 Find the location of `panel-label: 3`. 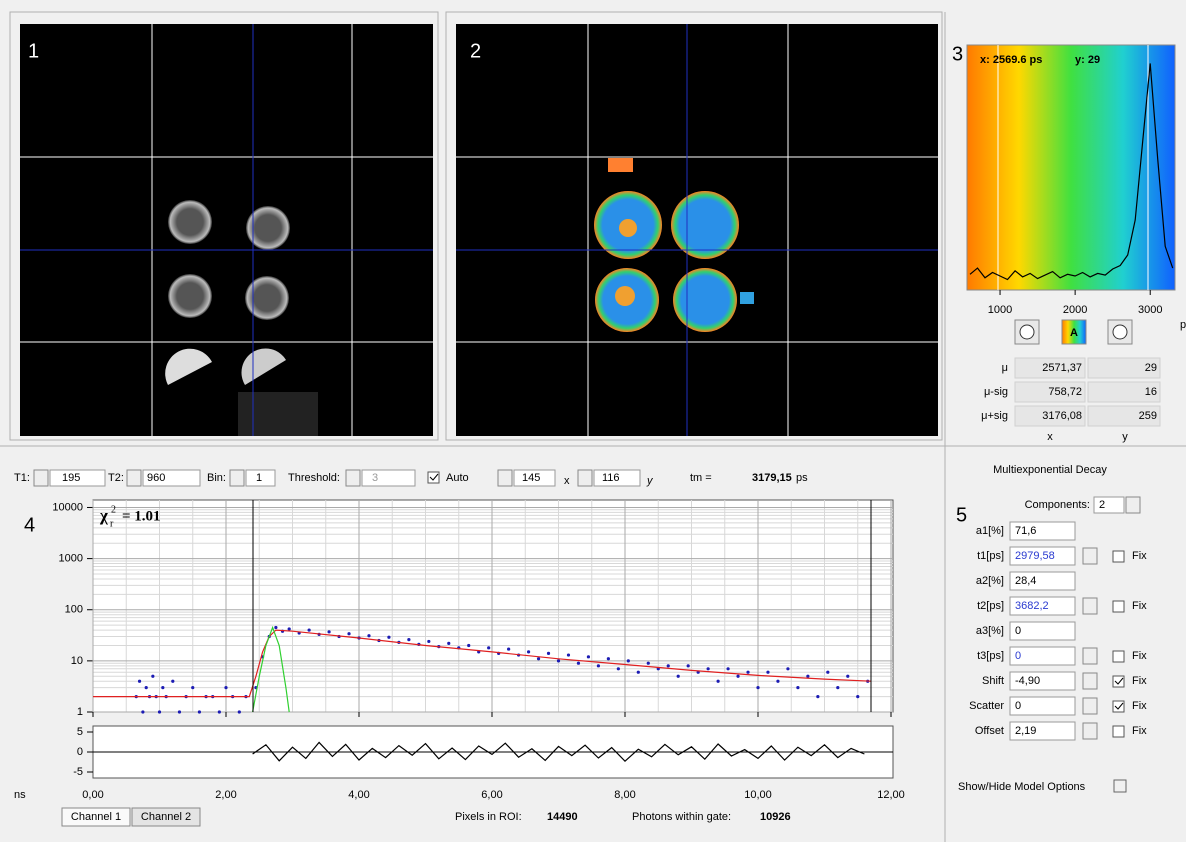

panel-label: 3 is located at coordinates (957, 54).